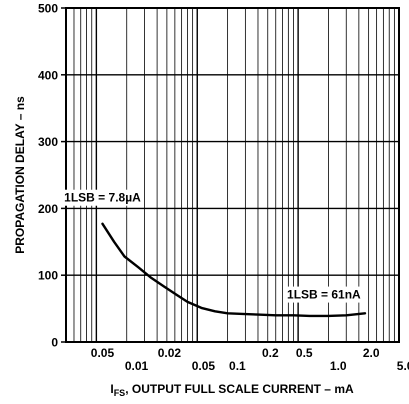  Describe the element at coordinates (304, 353) in the screenshot. I see `x-tick-label: 0.5` at that location.